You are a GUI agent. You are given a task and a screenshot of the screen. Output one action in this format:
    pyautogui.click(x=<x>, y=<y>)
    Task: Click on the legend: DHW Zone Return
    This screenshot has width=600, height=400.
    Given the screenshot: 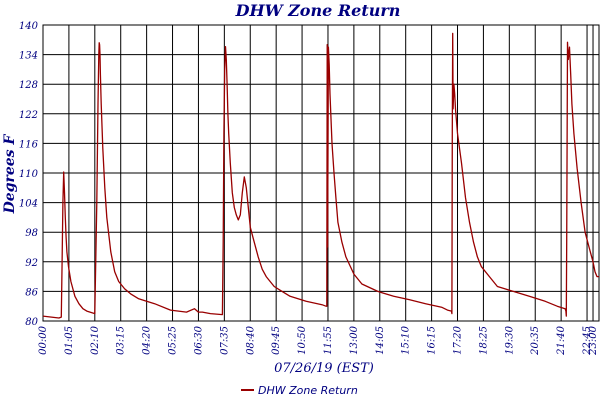 What is the action you would take?
    pyautogui.click(x=299, y=390)
    